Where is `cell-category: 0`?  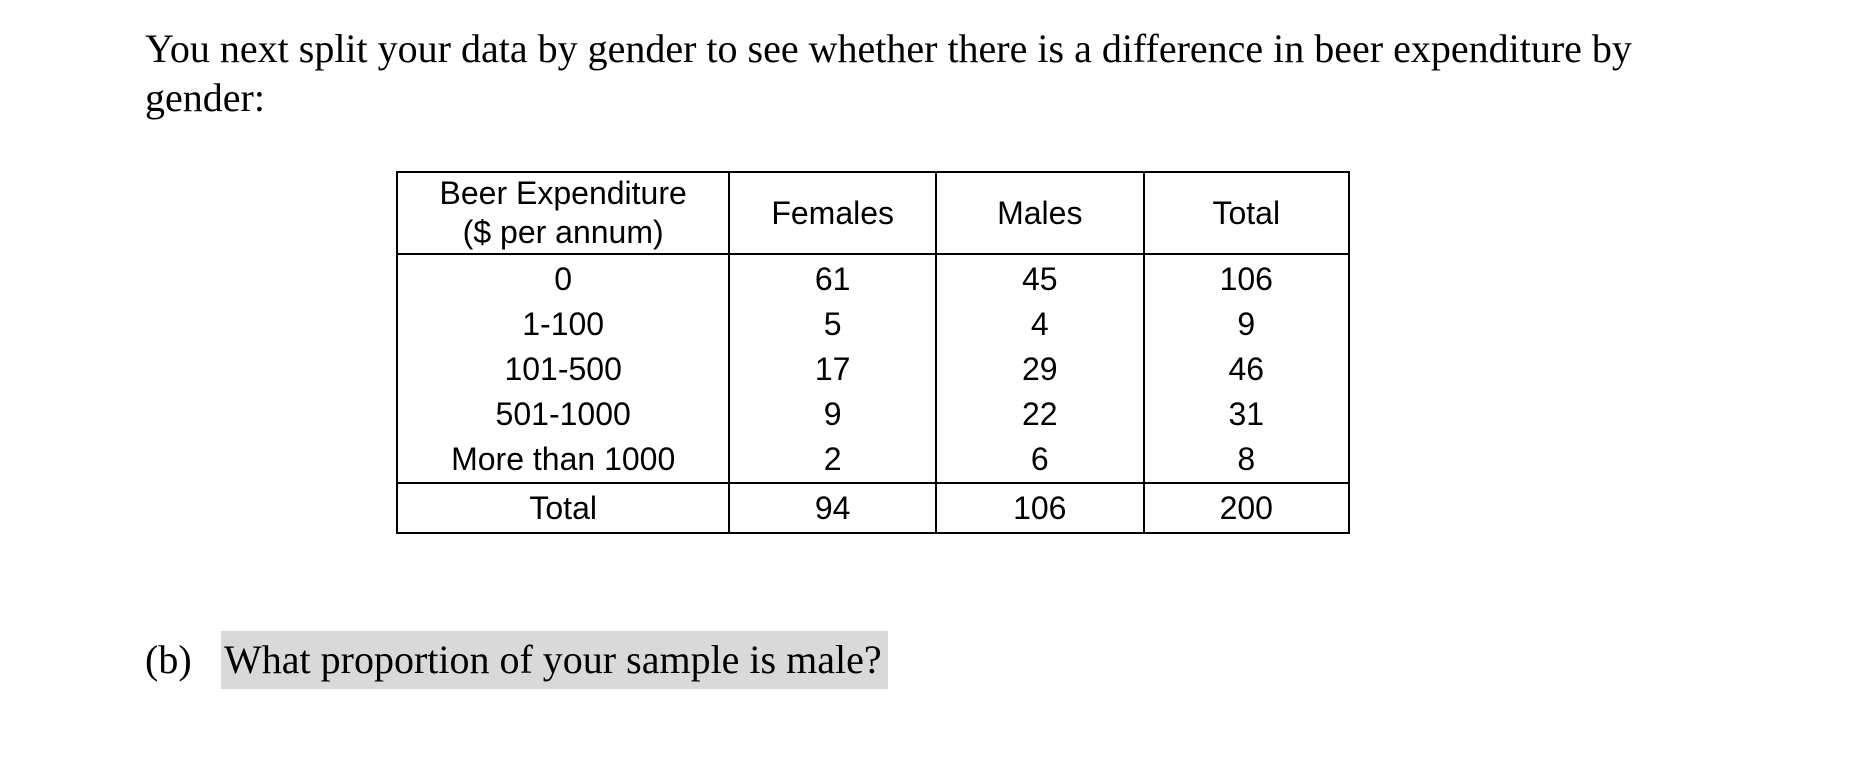 cell-category: 0 is located at coordinates (563, 278).